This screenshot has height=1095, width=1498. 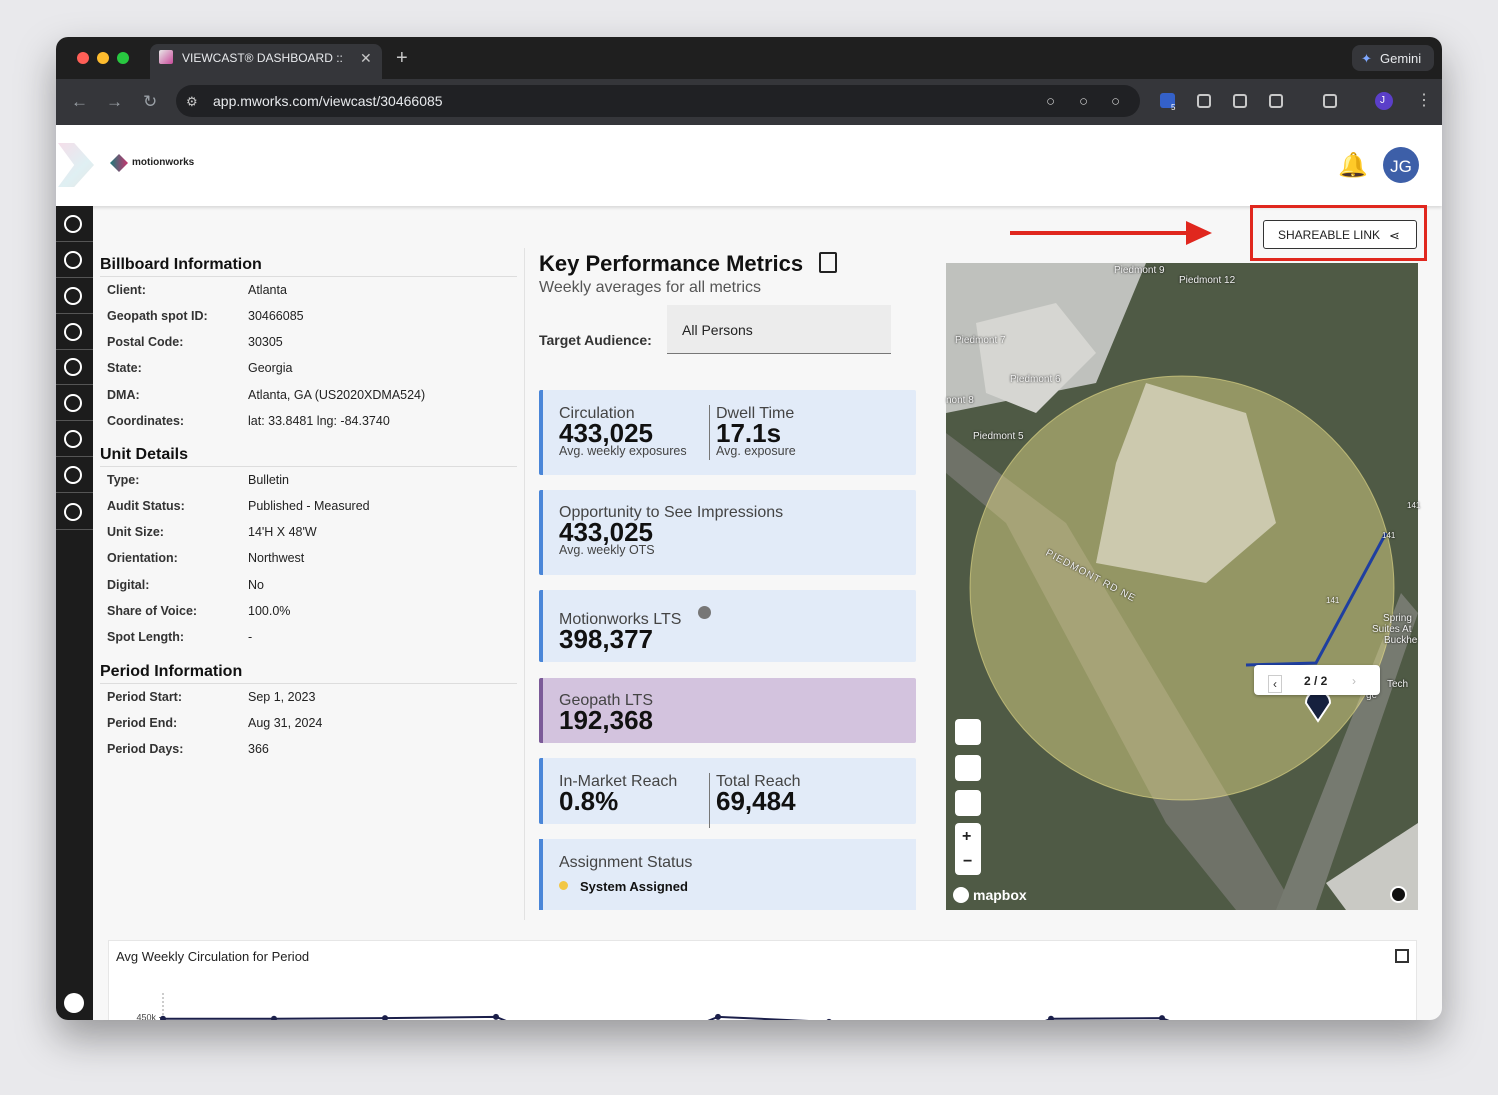 I want to click on kpi-book-icon, so click(x=828, y=262).